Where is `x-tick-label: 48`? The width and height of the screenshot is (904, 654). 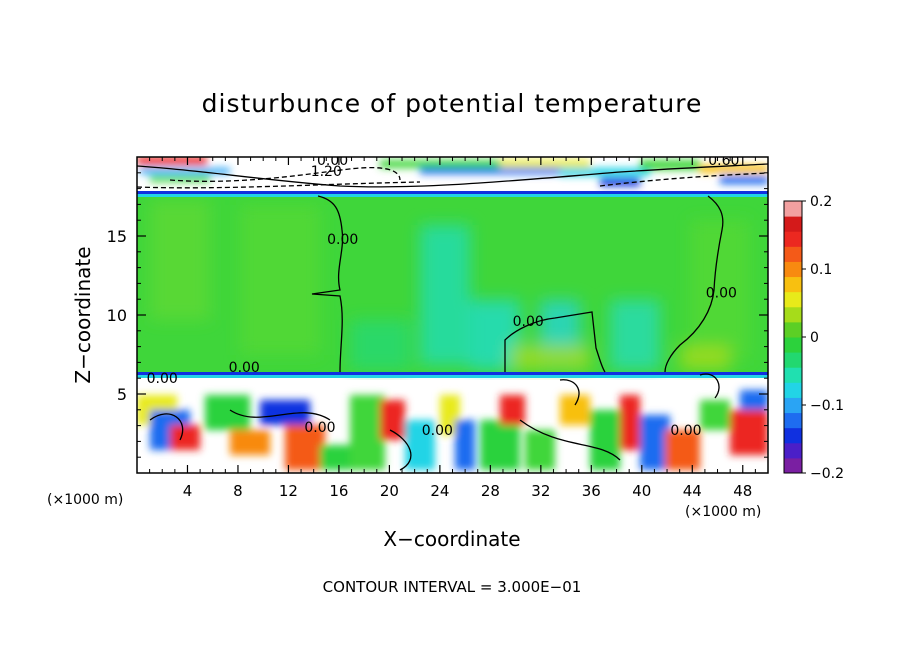
x-tick-label: 48 is located at coordinates (742, 491).